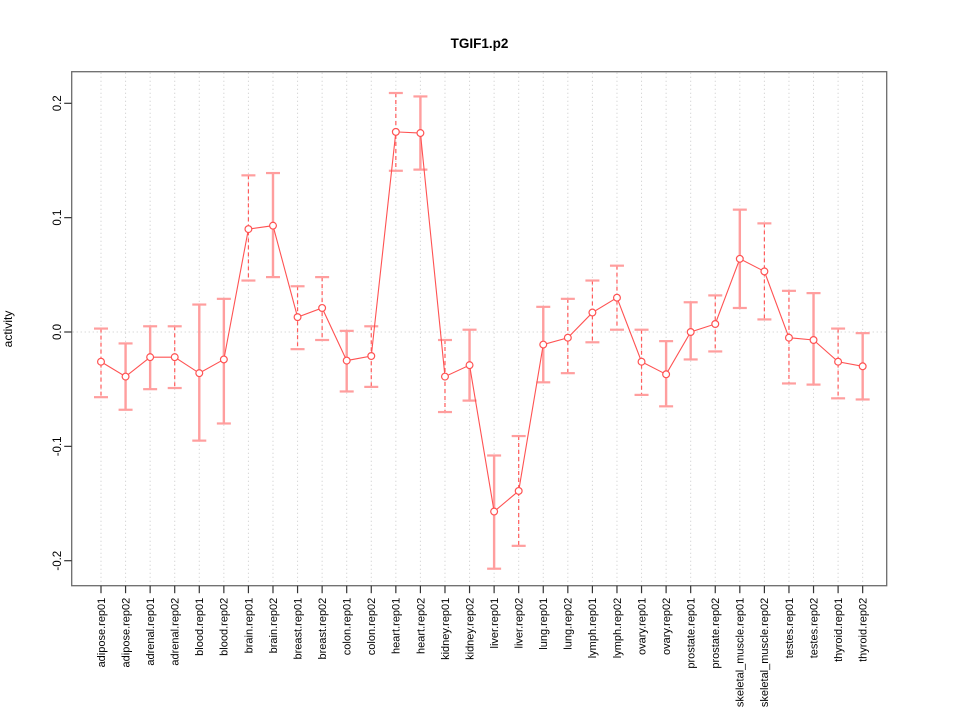 The image size is (960, 720). What do you see at coordinates (58, 103) in the screenshot?
I see `y-tick-label: 0.2` at bounding box center [58, 103].